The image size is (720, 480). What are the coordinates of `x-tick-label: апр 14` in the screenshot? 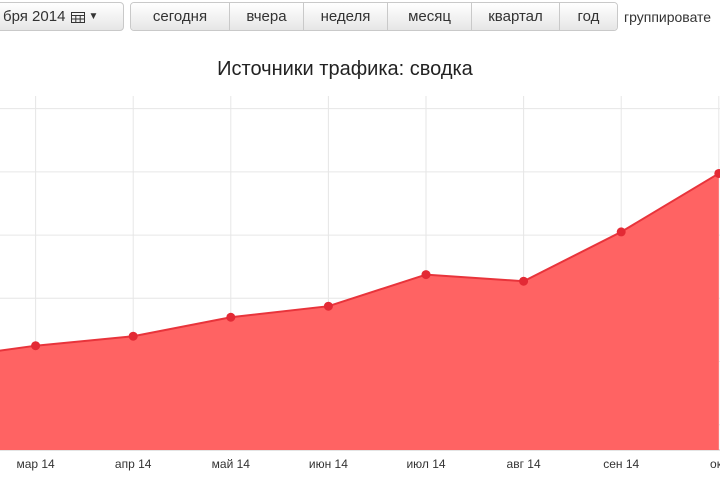 It's located at (133, 464).